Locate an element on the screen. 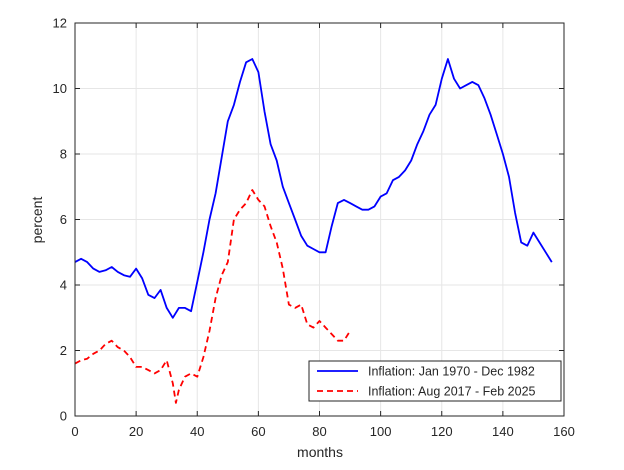 The width and height of the screenshot is (624, 470). x-tick-label: 80 is located at coordinates (319, 431).